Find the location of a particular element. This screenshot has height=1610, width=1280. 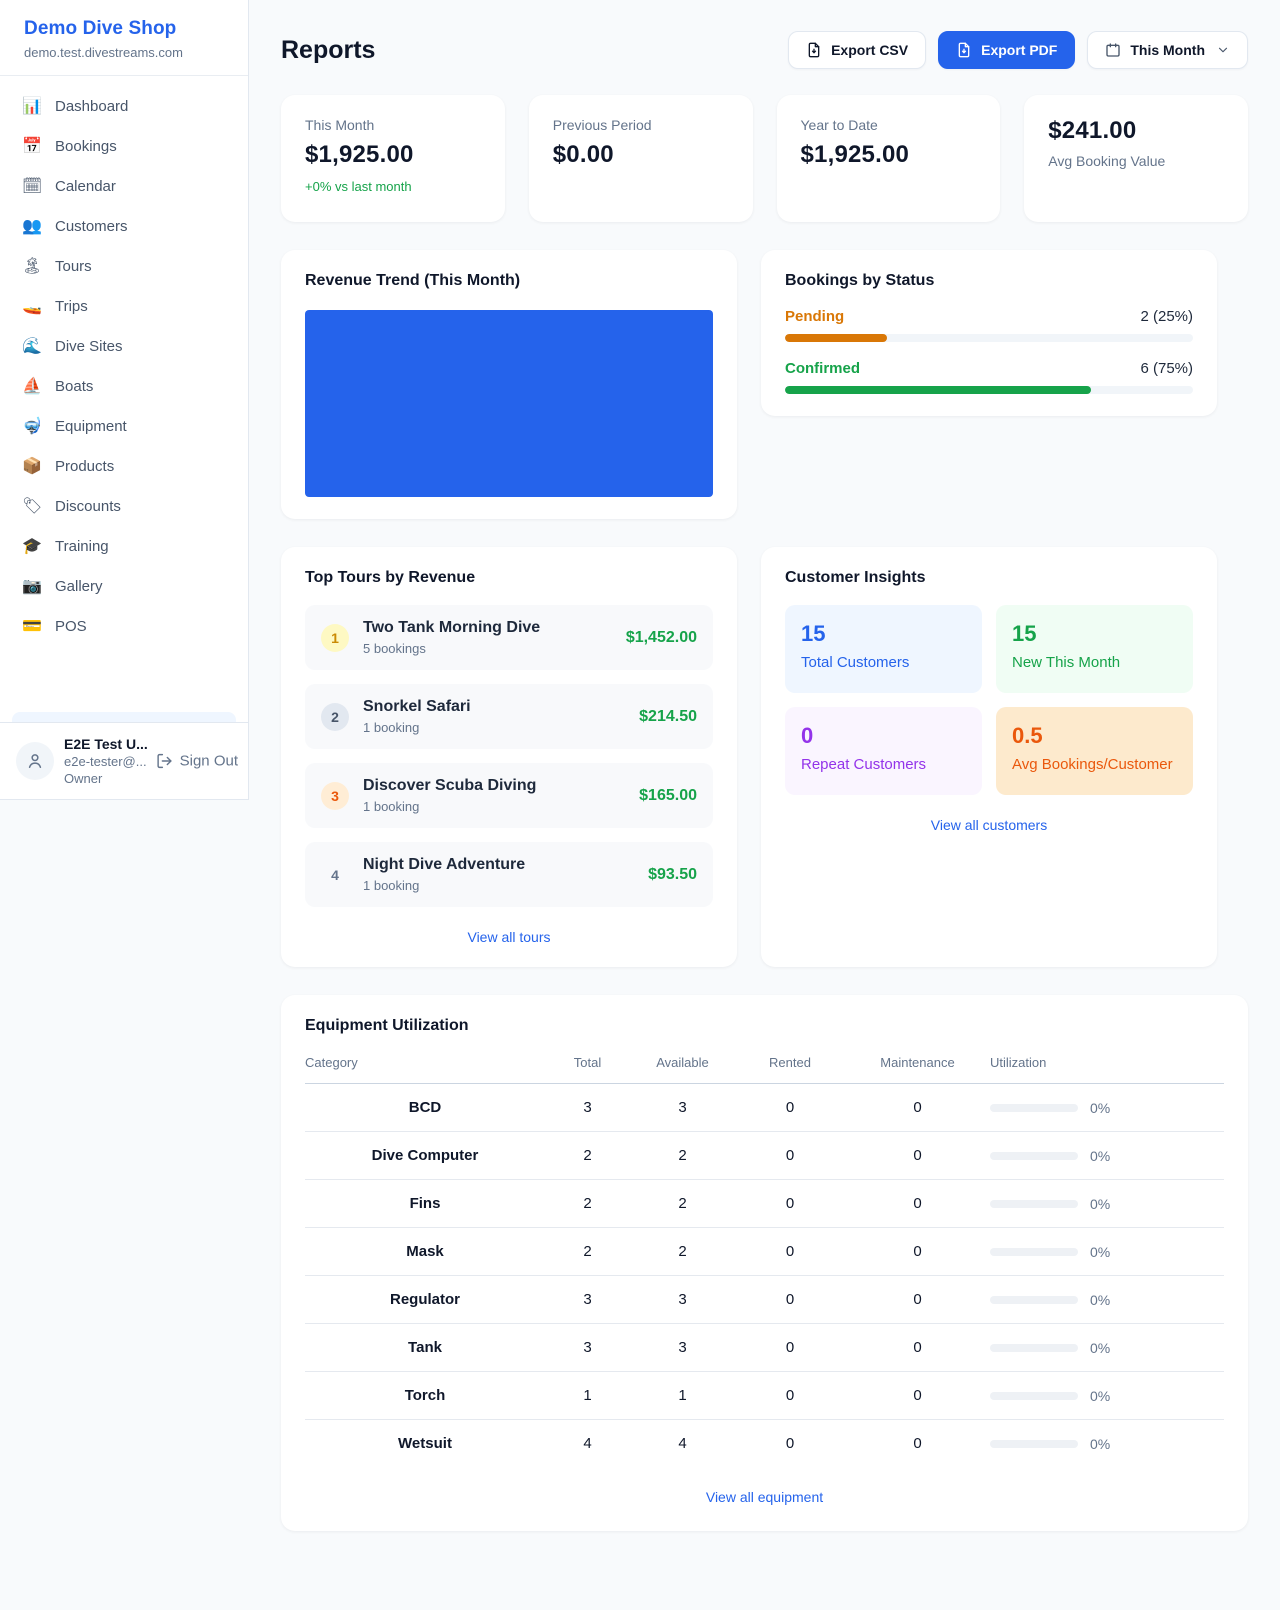

sidebar-item-products: 📦 Products is located at coordinates (124, 466).